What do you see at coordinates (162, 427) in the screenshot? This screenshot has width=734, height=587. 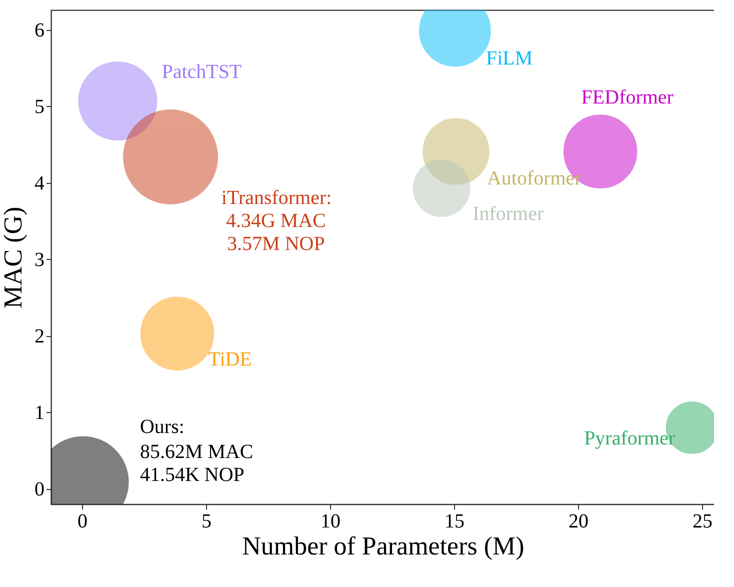 I see `series-label: Ours:` at bounding box center [162, 427].